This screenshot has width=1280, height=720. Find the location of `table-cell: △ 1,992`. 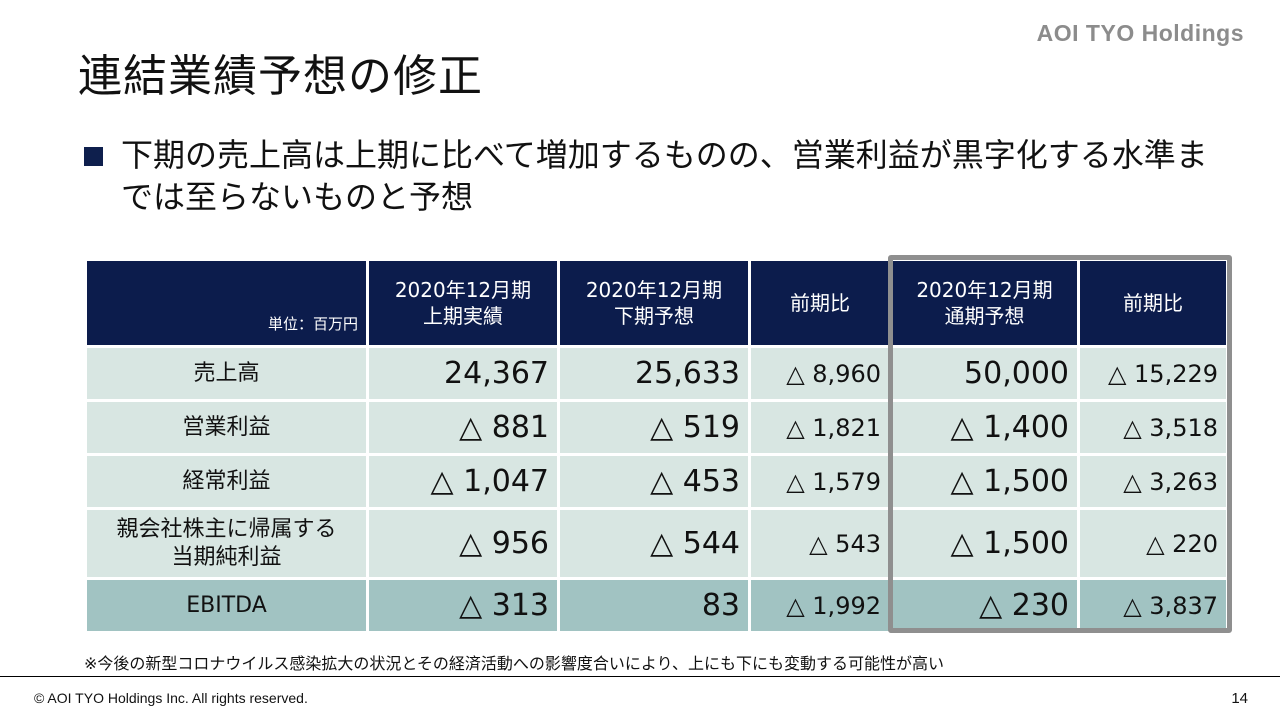

table-cell: △ 1,992 is located at coordinates (820, 605).